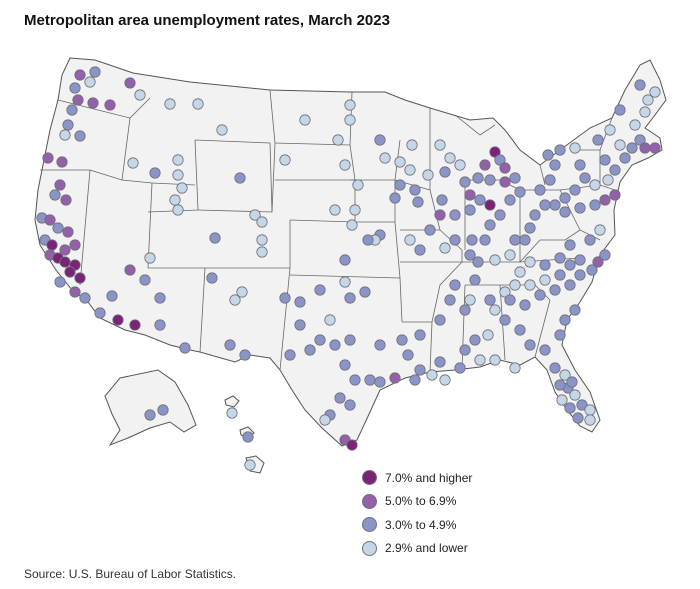  What do you see at coordinates (421, 501) in the screenshot?
I see `legend-label: 5.0% to 6.9%` at bounding box center [421, 501].